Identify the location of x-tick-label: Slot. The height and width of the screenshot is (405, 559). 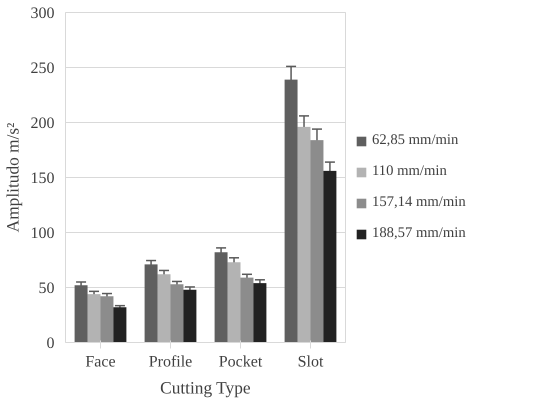
(311, 362).